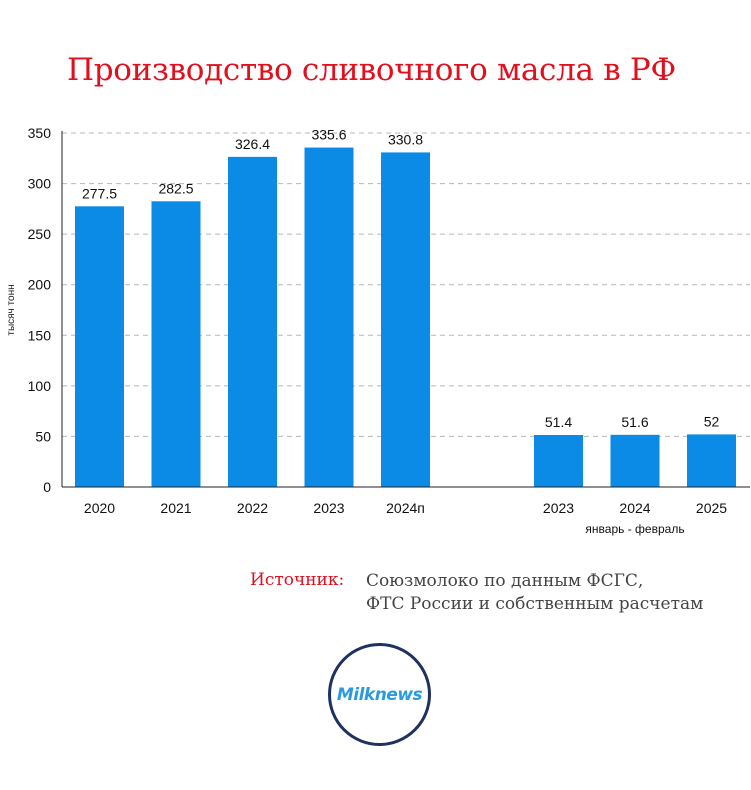  What do you see at coordinates (297, 580) in the screenshot?
I see `source-label: Источник:` at bounding box center [297, 580].